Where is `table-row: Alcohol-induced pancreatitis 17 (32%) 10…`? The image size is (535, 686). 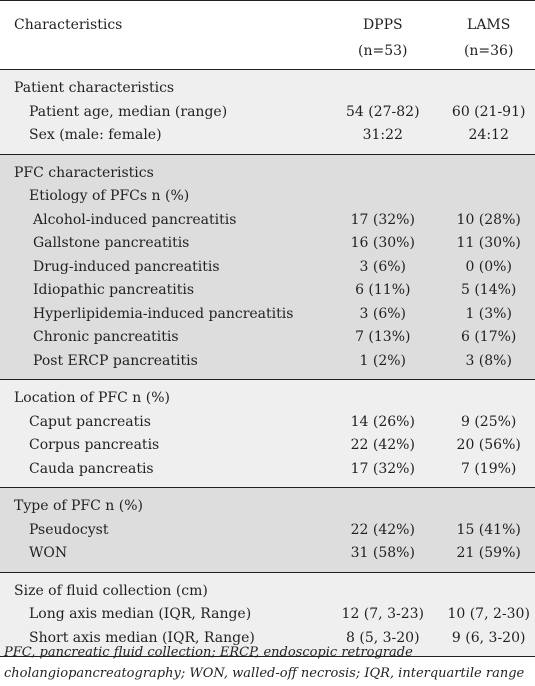
table-row: Alcohol-induced pancreatitis 17 (32%) 10… is located at coordinates (267, 221).